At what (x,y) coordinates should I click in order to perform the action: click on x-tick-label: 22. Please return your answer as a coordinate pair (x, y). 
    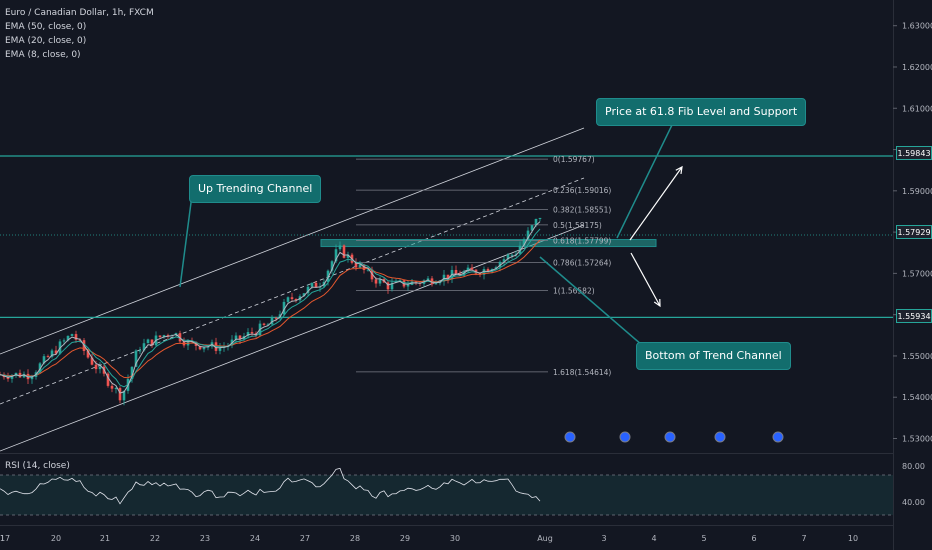
    Looking at the image, I should click on (155, 538).